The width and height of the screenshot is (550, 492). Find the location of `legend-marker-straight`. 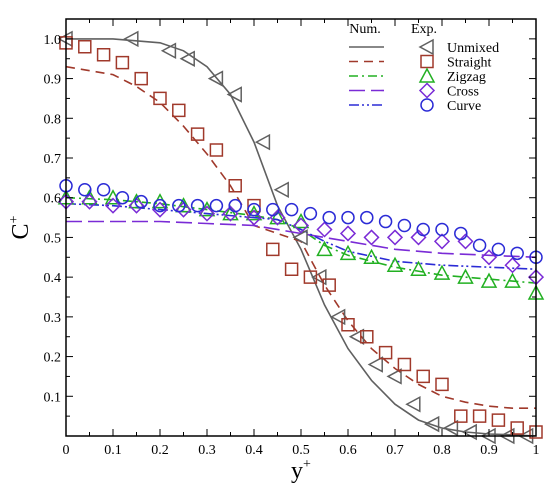

legend-marker-straight is located at coordinates (427, 61).